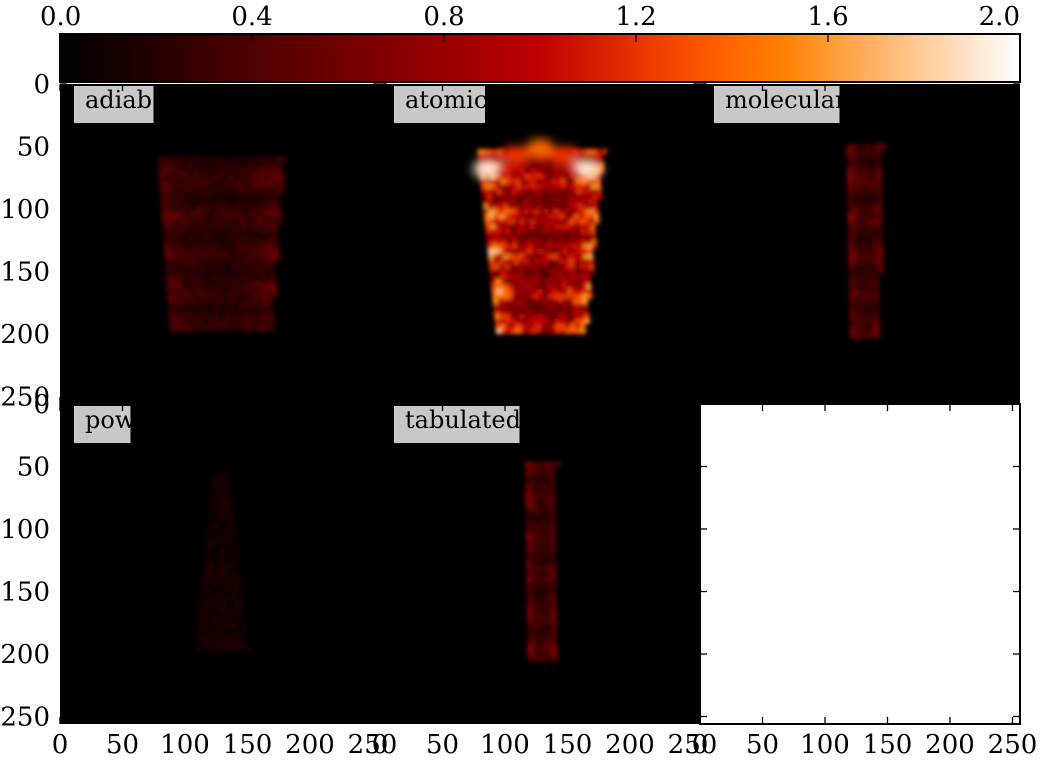 The width and height of the screenshot is (1040, 760). Describe the element at coordinates (999, 17) in the screenshot. I see `colorbar-tick-label: 2.0` at that location.